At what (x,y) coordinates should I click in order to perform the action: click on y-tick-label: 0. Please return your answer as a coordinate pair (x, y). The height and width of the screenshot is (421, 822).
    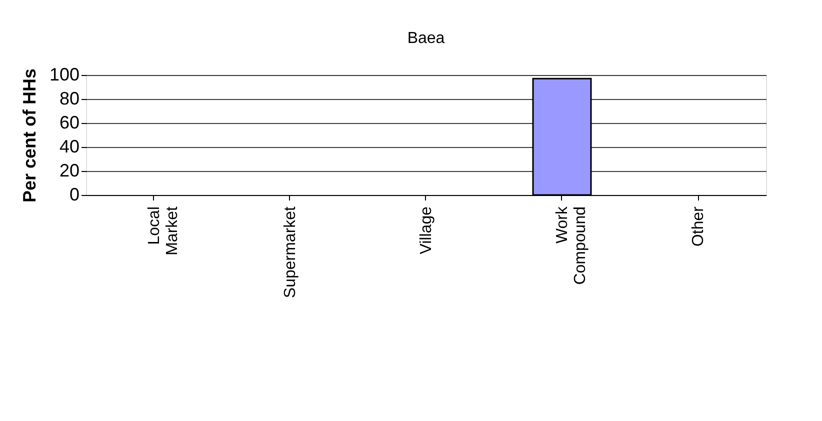
    Looking at the image, I should click on (74, 194).